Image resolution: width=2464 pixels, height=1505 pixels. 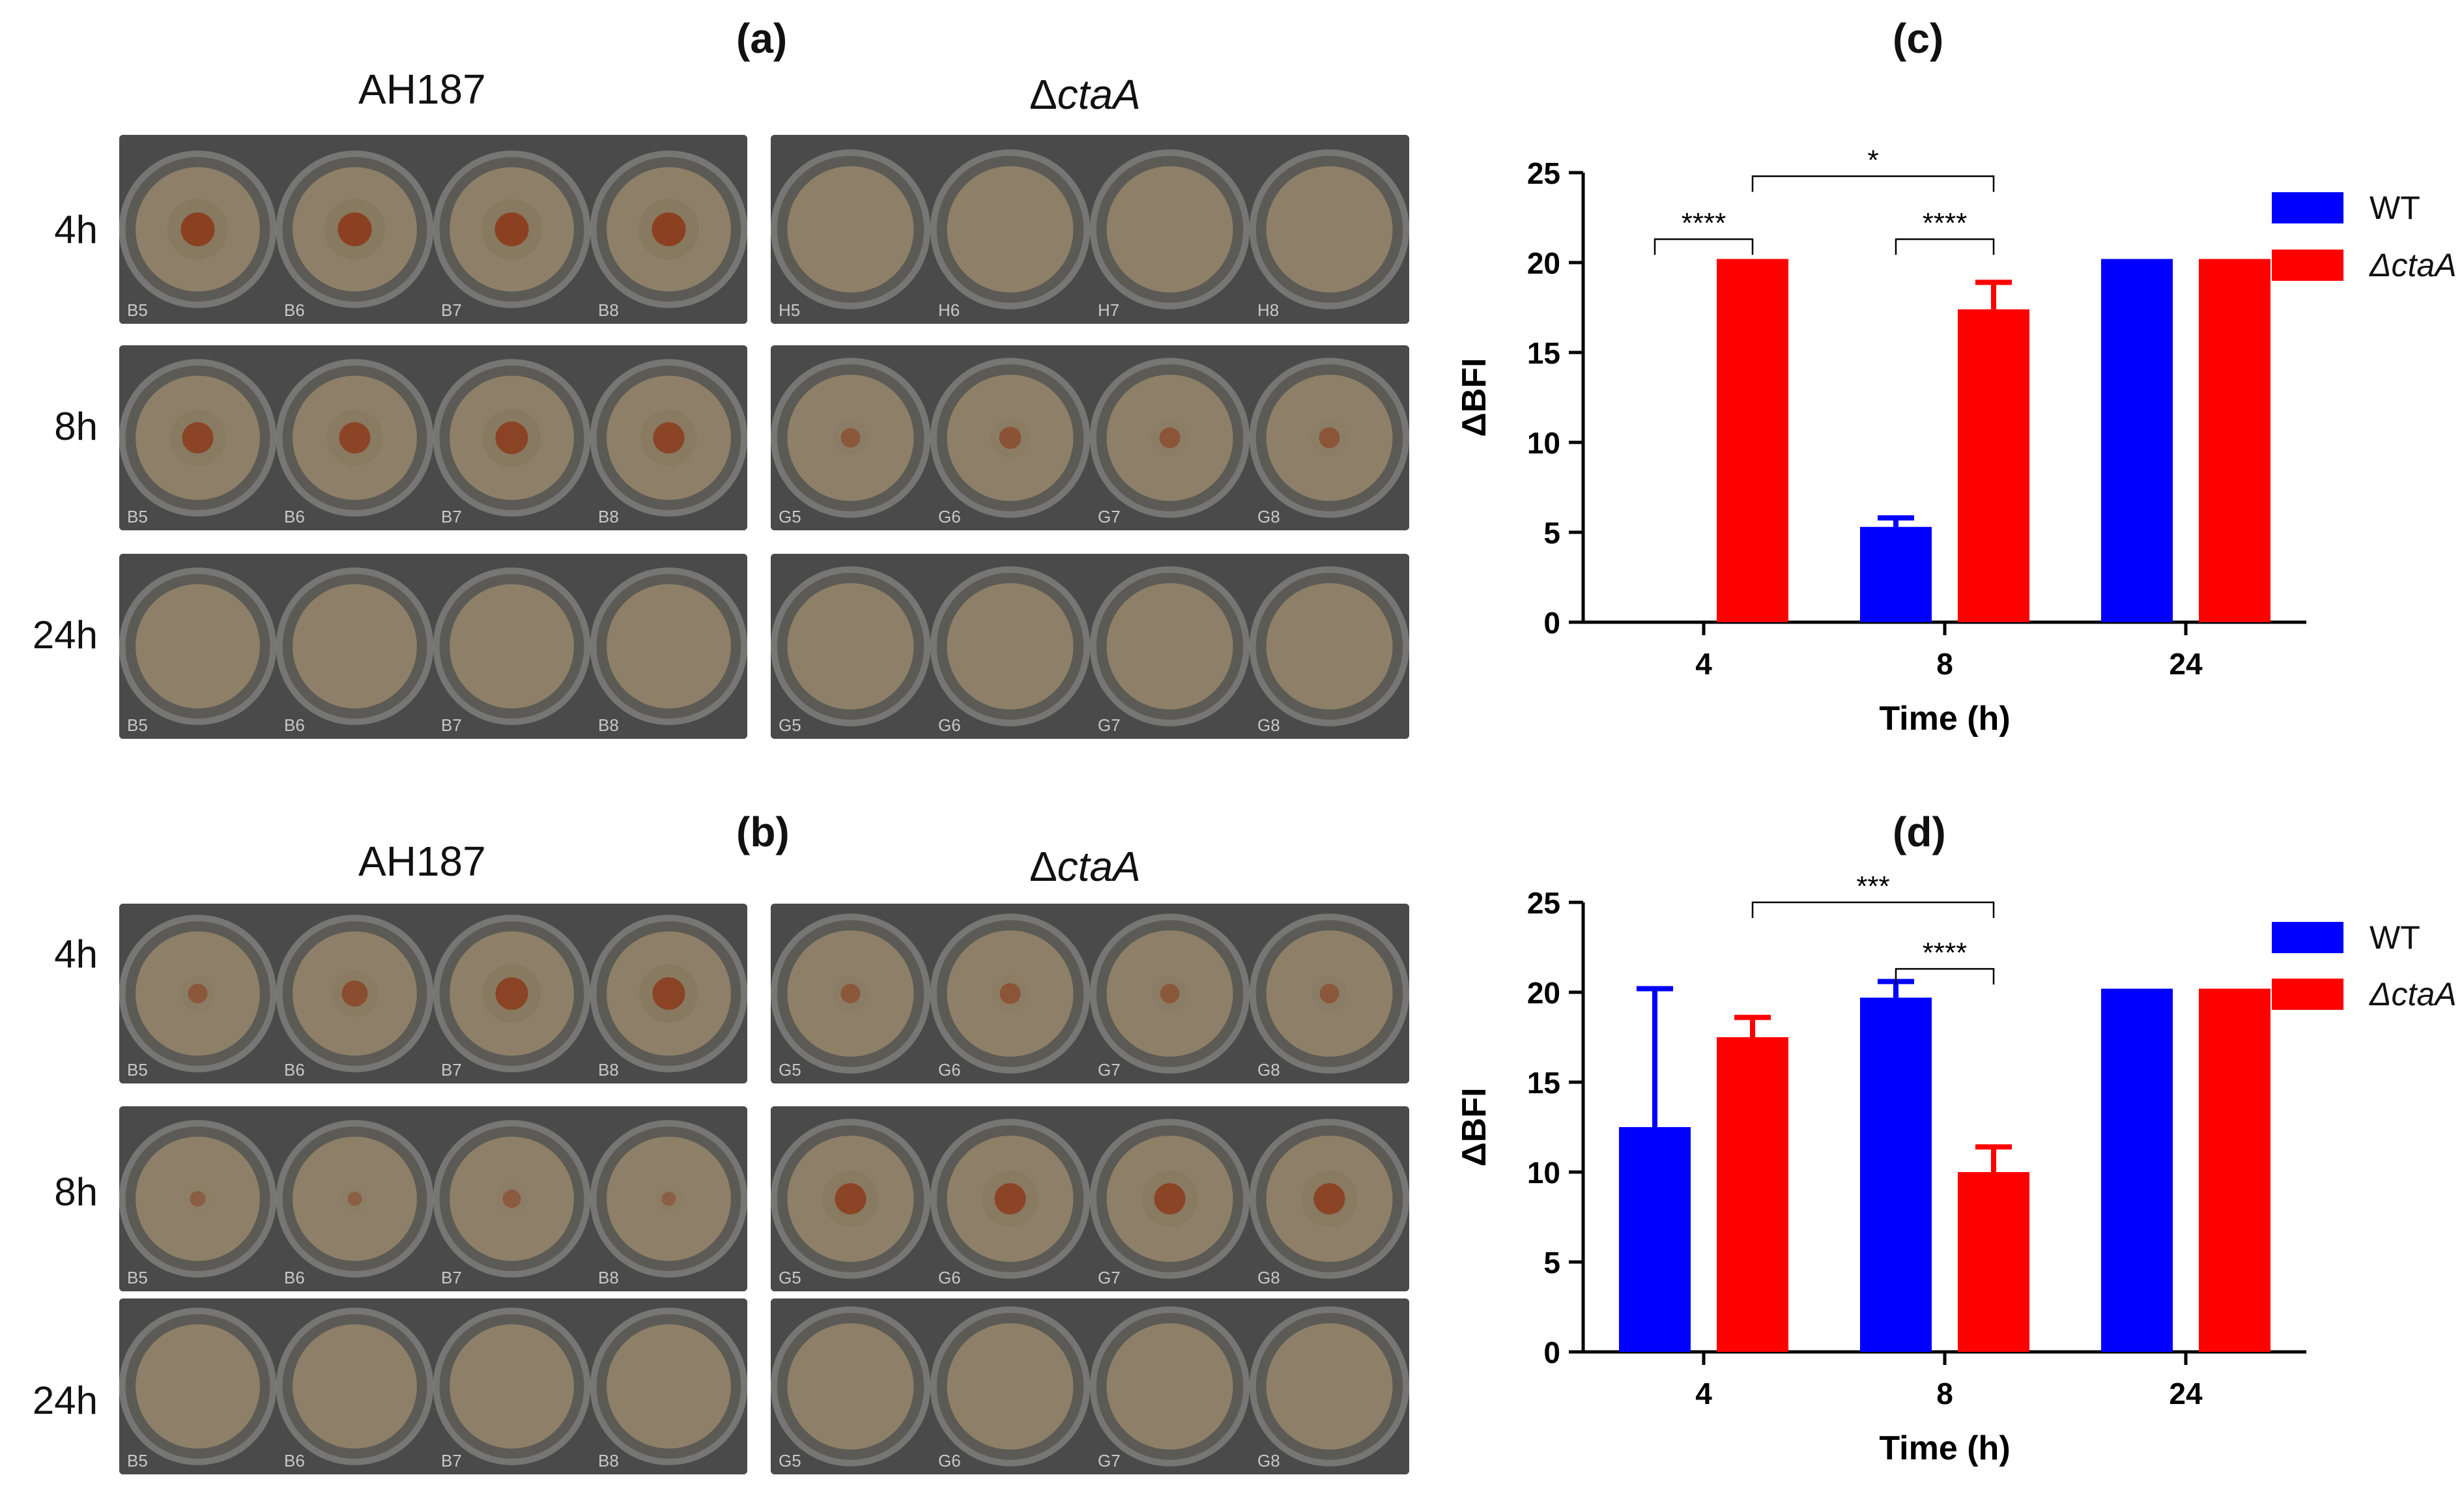 What do you see at coordinates (433, 229) in the screenshot?
I see `plate-a-wt-4h: B5 B6 B7 B8` at bounding box center [433, 229].